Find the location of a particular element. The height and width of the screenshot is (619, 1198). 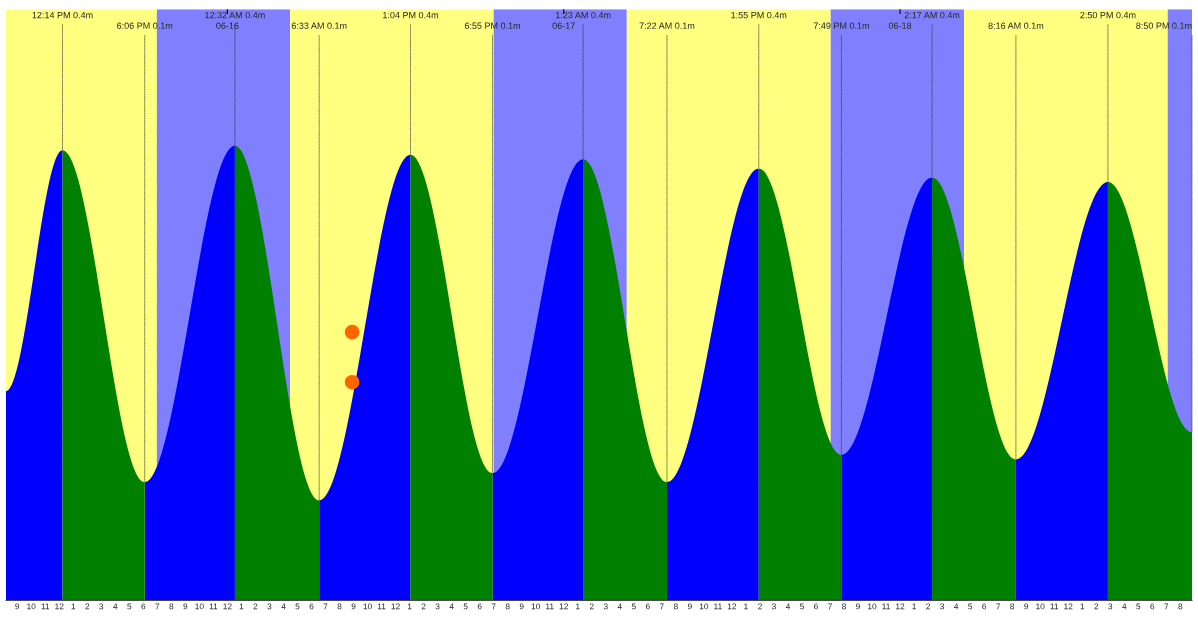

annotation: 6:33 AM 0.1m is located at coordinates (319, 25).